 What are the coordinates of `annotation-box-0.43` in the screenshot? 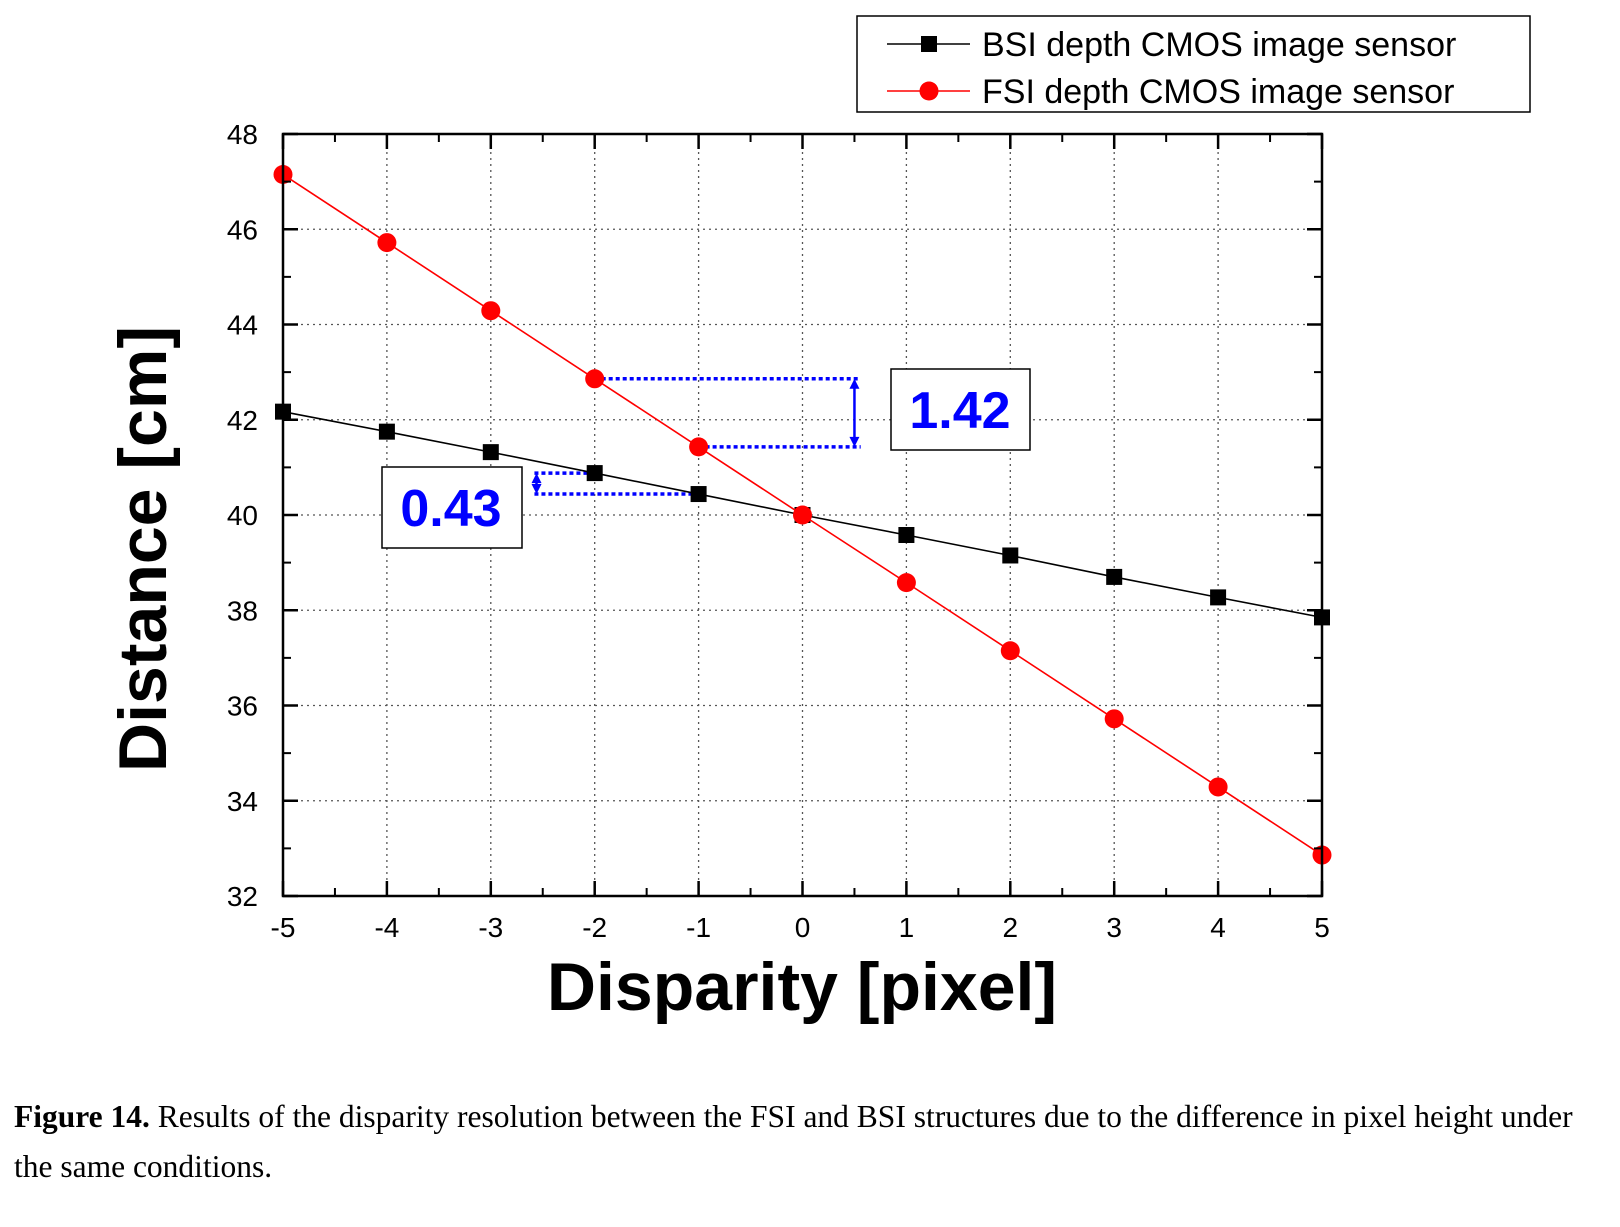 It's located at (452, 507).